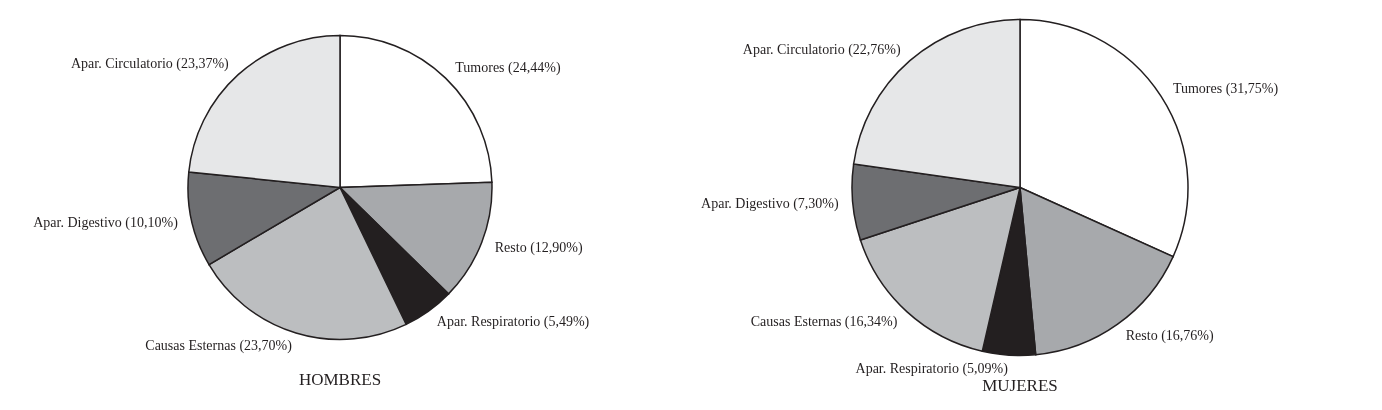 Image resolution: width=1382 pixels, height=410 pixels. I want to click on slice-label: Tumores (24,44%), so click(508, 68).